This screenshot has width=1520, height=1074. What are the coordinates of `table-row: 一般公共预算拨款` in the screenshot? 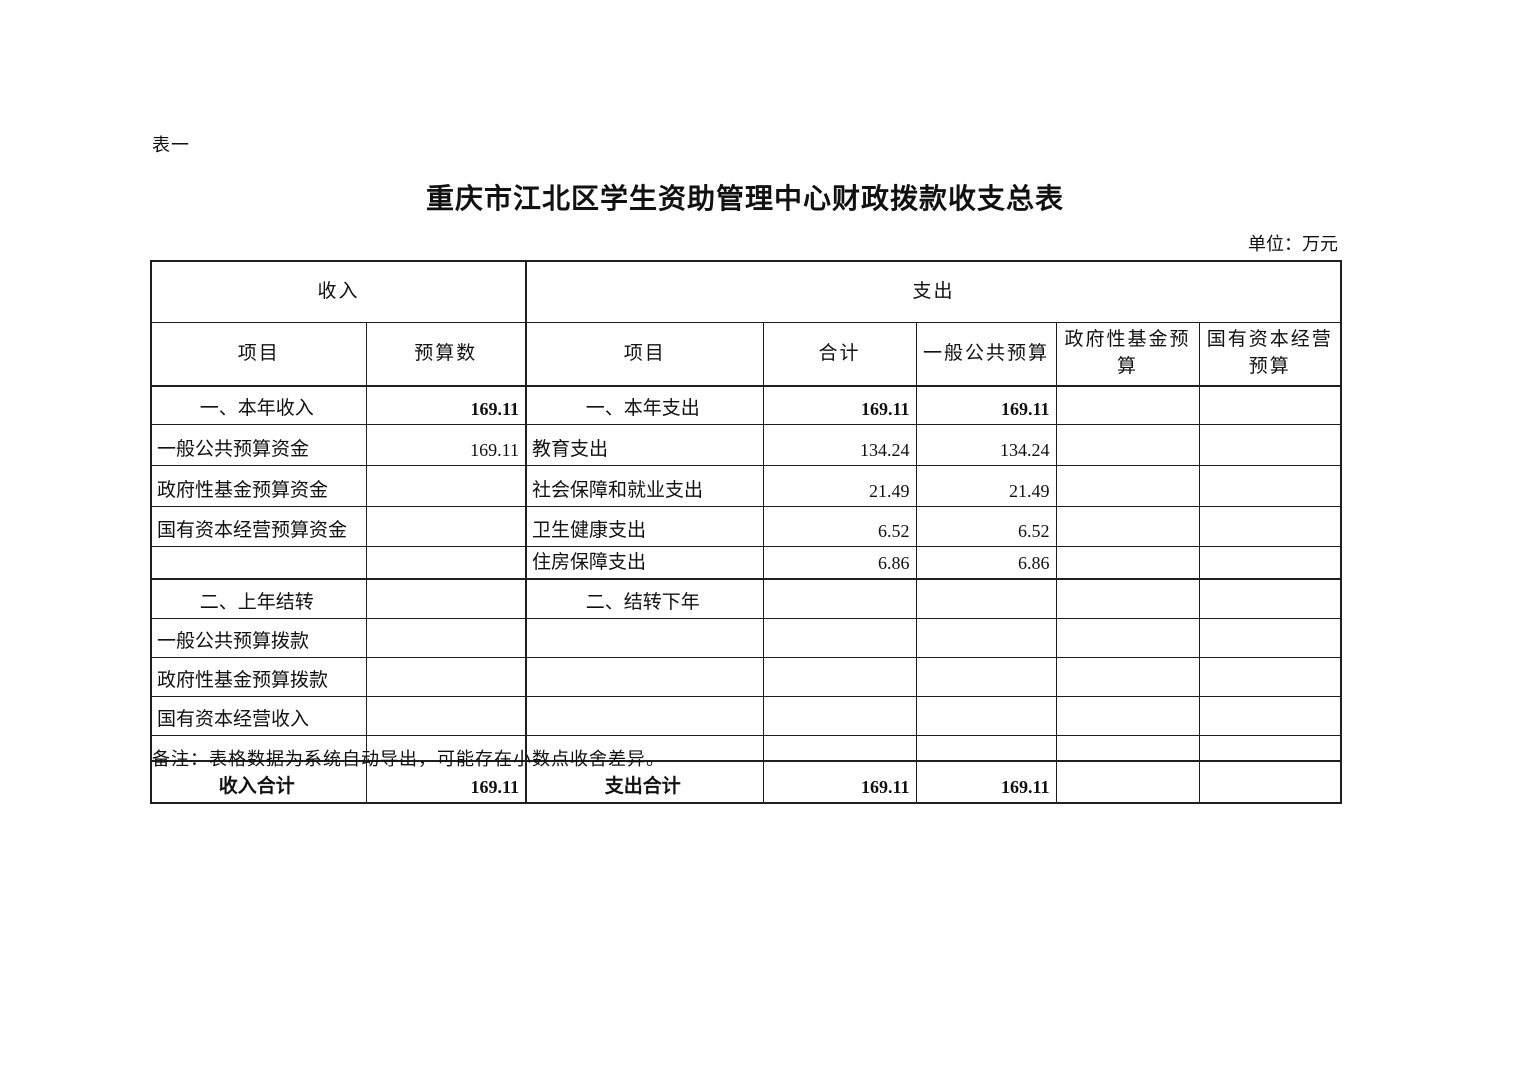 It's located at (746, 638).